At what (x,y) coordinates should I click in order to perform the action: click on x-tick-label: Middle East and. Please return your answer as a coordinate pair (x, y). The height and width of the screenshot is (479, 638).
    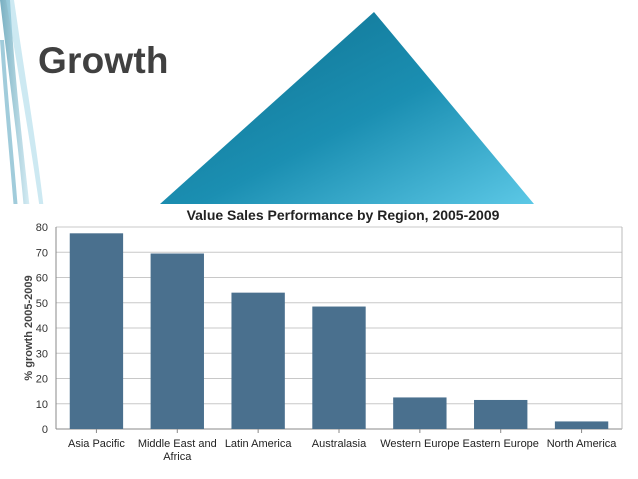
    Looking at the image, I should click on (177, 444).